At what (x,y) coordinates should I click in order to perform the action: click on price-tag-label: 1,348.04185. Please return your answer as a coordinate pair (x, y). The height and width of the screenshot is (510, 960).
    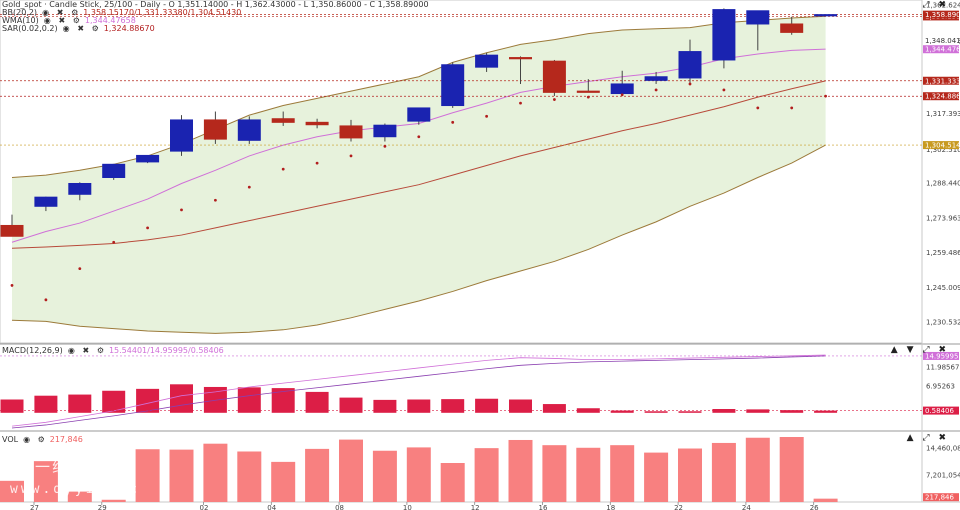
    Looking at the image, I should click on (942, 41).